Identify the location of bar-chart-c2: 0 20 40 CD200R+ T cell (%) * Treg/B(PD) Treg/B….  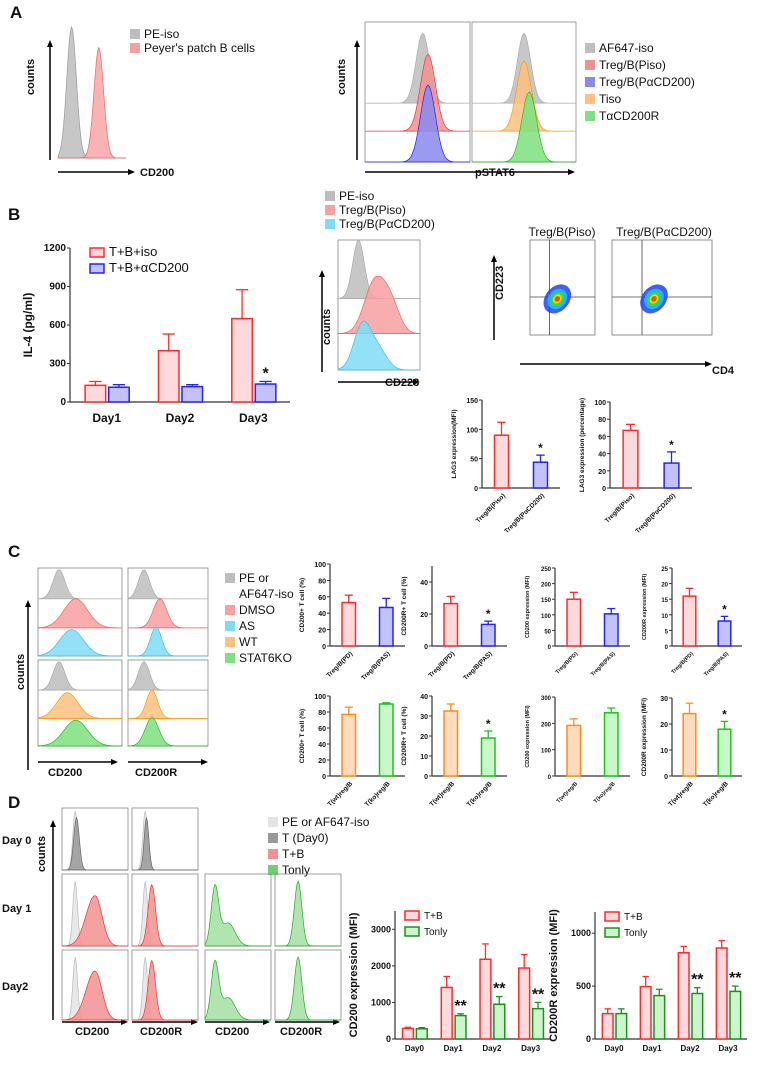
(454, 624).